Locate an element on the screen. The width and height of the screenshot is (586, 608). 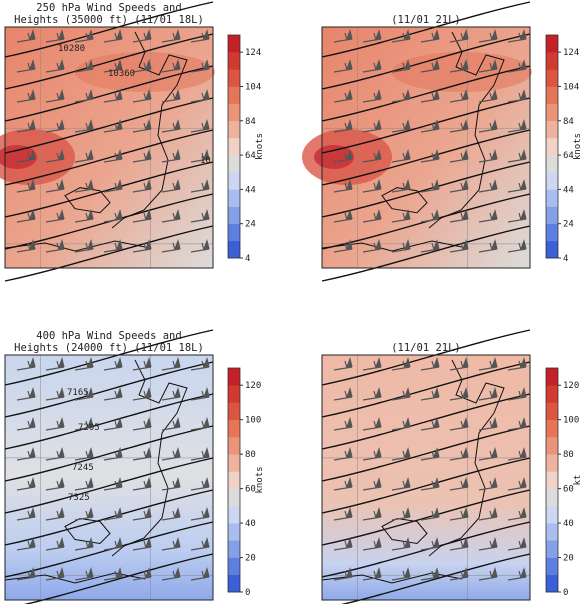
colorbar-frame is located at coordinates (552, 480).